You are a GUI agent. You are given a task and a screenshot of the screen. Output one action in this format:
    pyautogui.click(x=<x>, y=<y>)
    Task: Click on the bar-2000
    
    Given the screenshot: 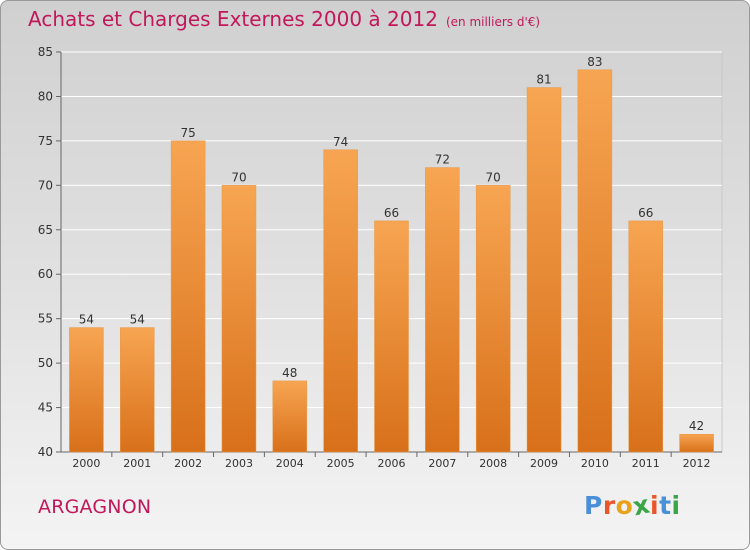 What is the action you would take?
    pyautogui.click(x=86, y=390)
    